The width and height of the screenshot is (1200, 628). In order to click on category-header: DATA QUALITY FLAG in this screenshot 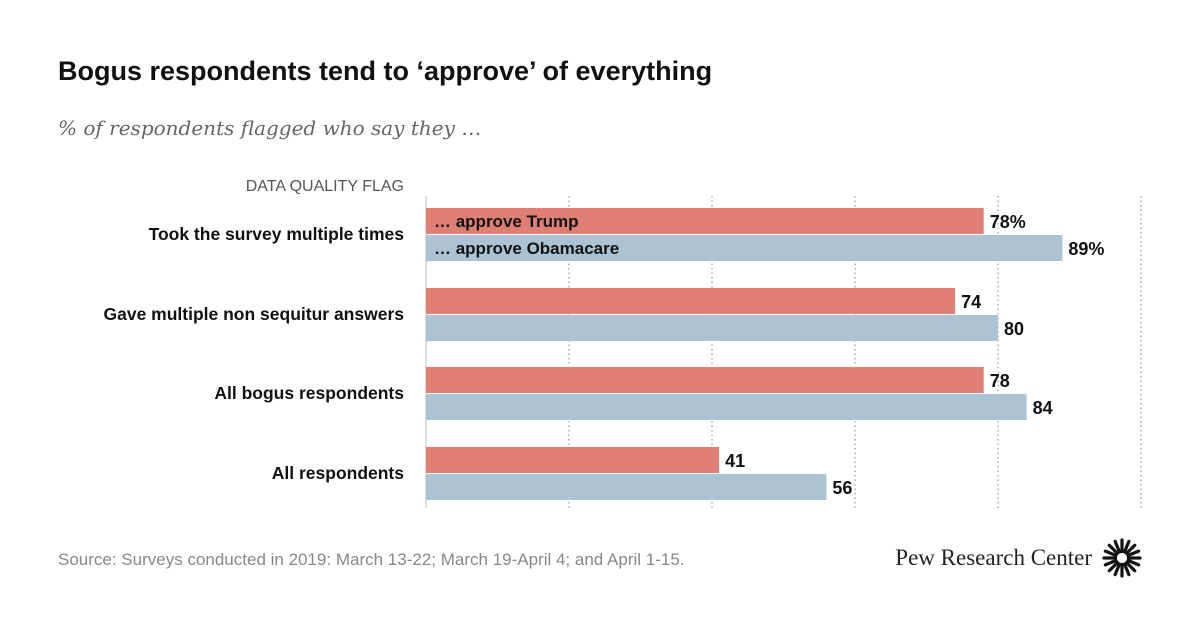, I will do `click(325, 186)`.